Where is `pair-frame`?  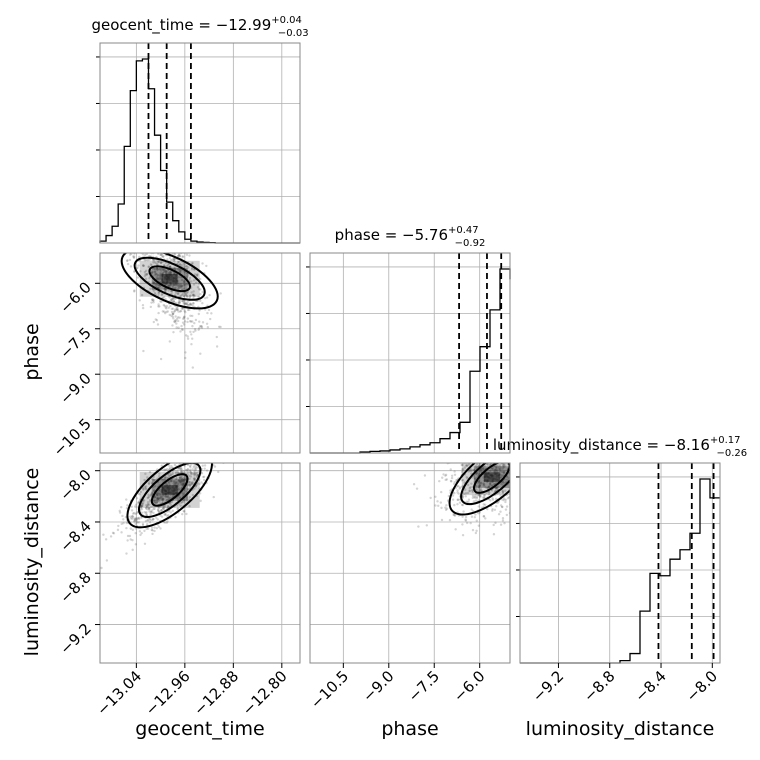 pair-frame is located at coordinates (200, 353).